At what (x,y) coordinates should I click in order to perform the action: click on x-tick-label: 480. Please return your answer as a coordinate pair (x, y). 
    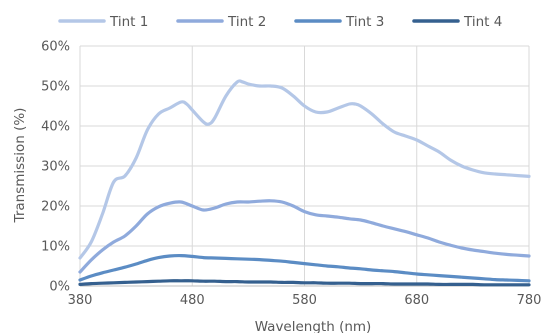
    Looking at the image, I should click on (192, 300).